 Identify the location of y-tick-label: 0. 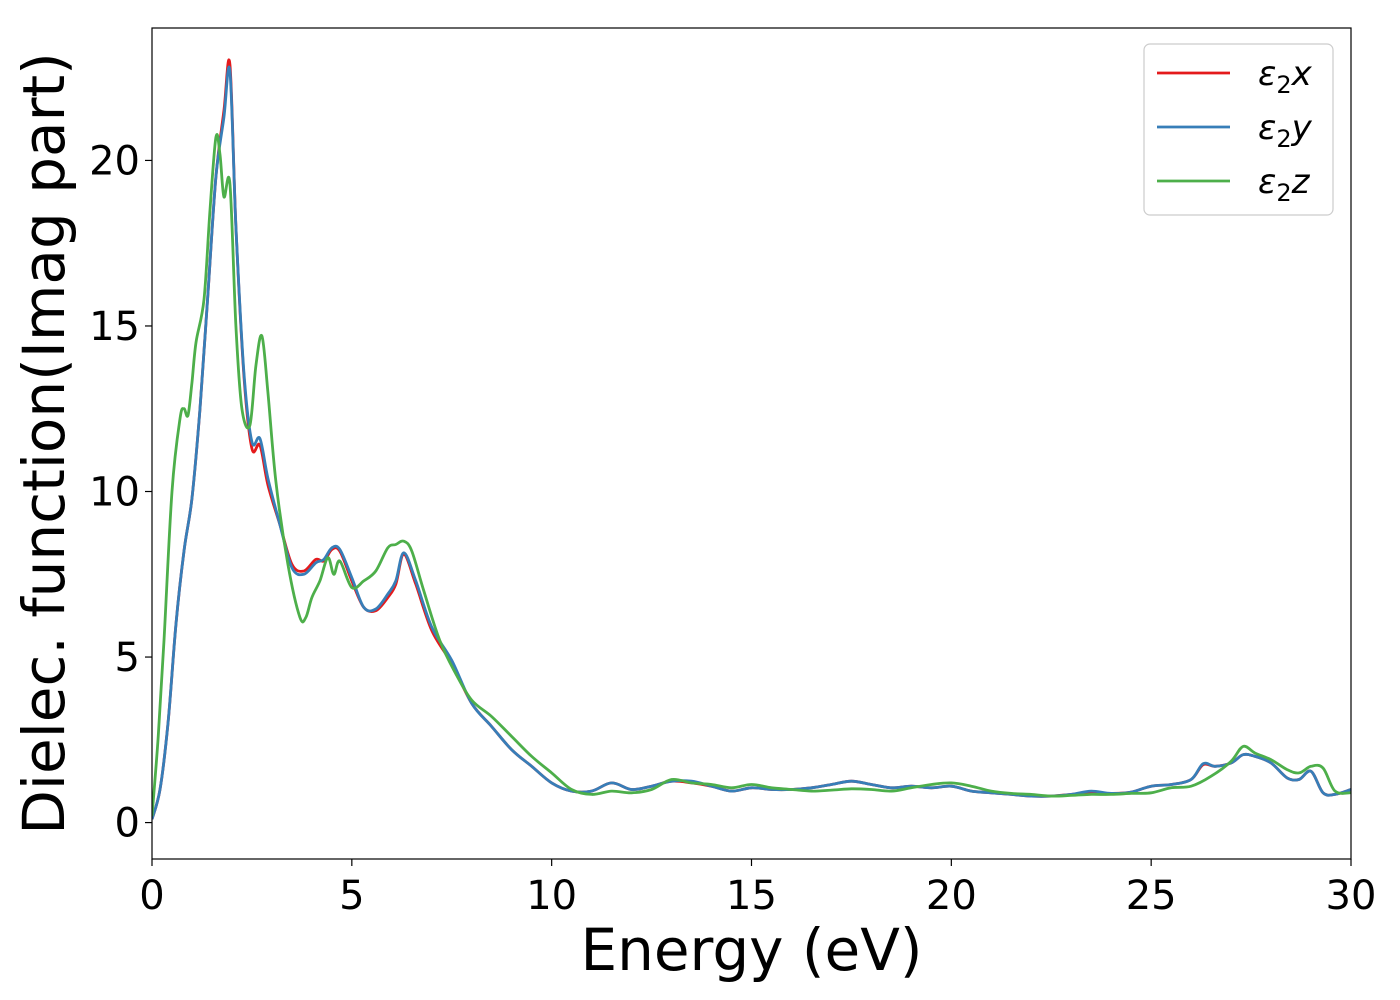
(127, 824).